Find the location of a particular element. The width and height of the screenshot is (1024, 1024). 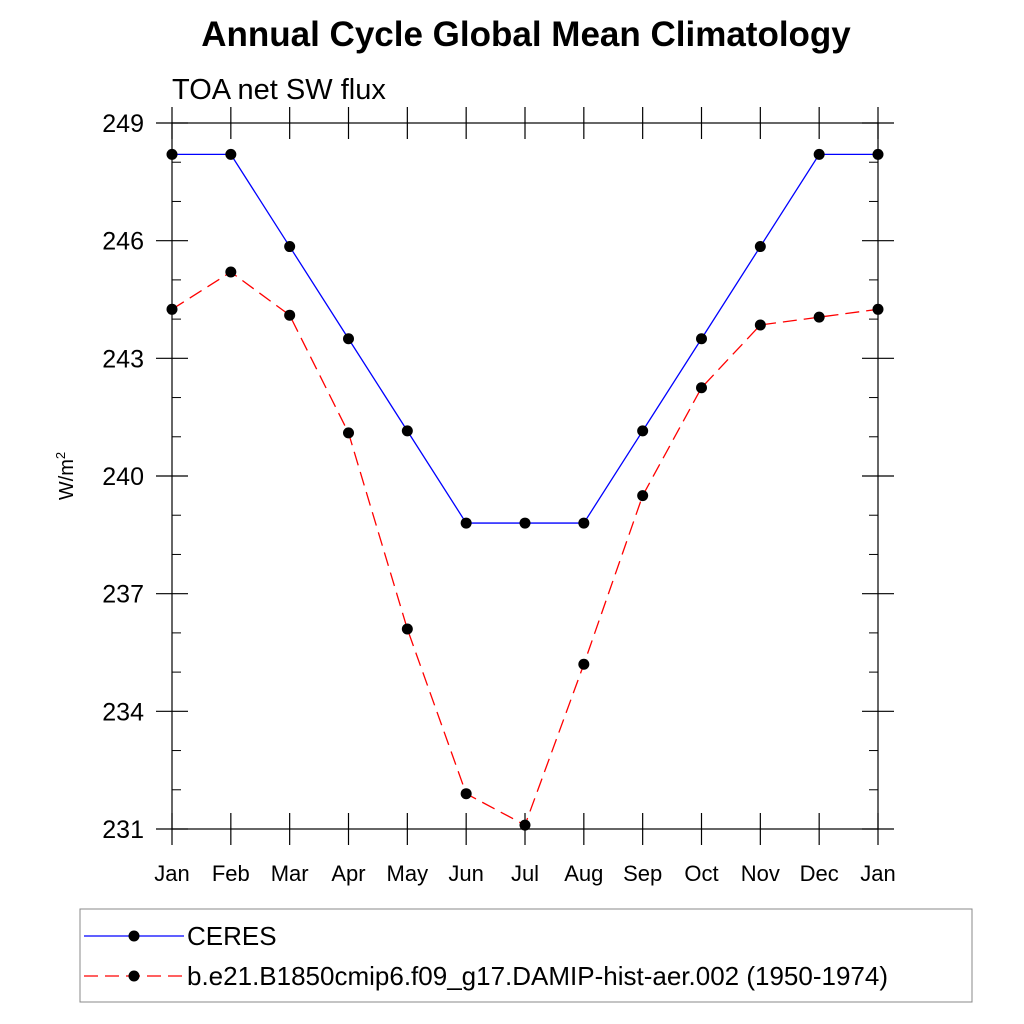

x-tick-label: Apr is located at coordinates (348, 873).